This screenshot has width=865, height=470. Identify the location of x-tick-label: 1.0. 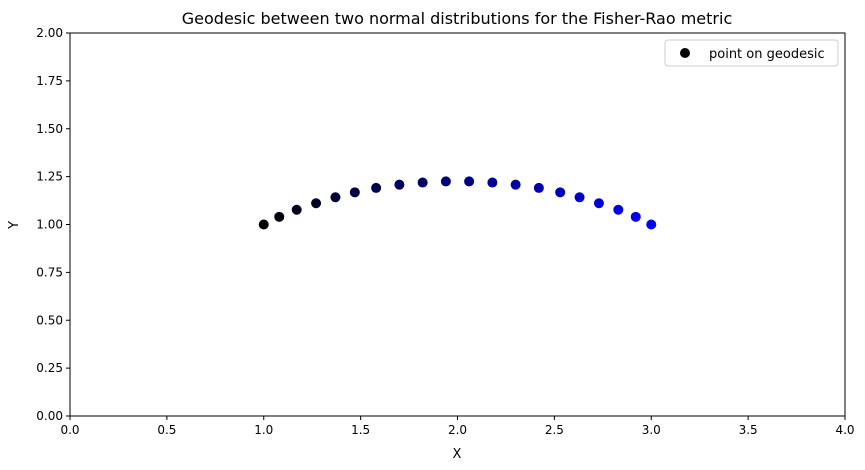
(263, 430).